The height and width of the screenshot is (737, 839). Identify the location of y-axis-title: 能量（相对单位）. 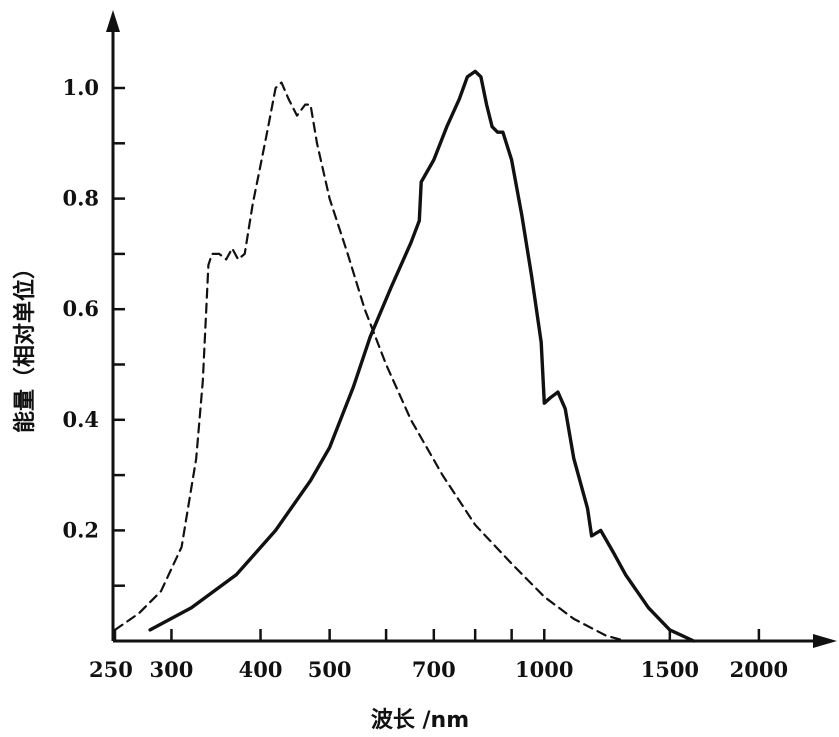
(25, 345).